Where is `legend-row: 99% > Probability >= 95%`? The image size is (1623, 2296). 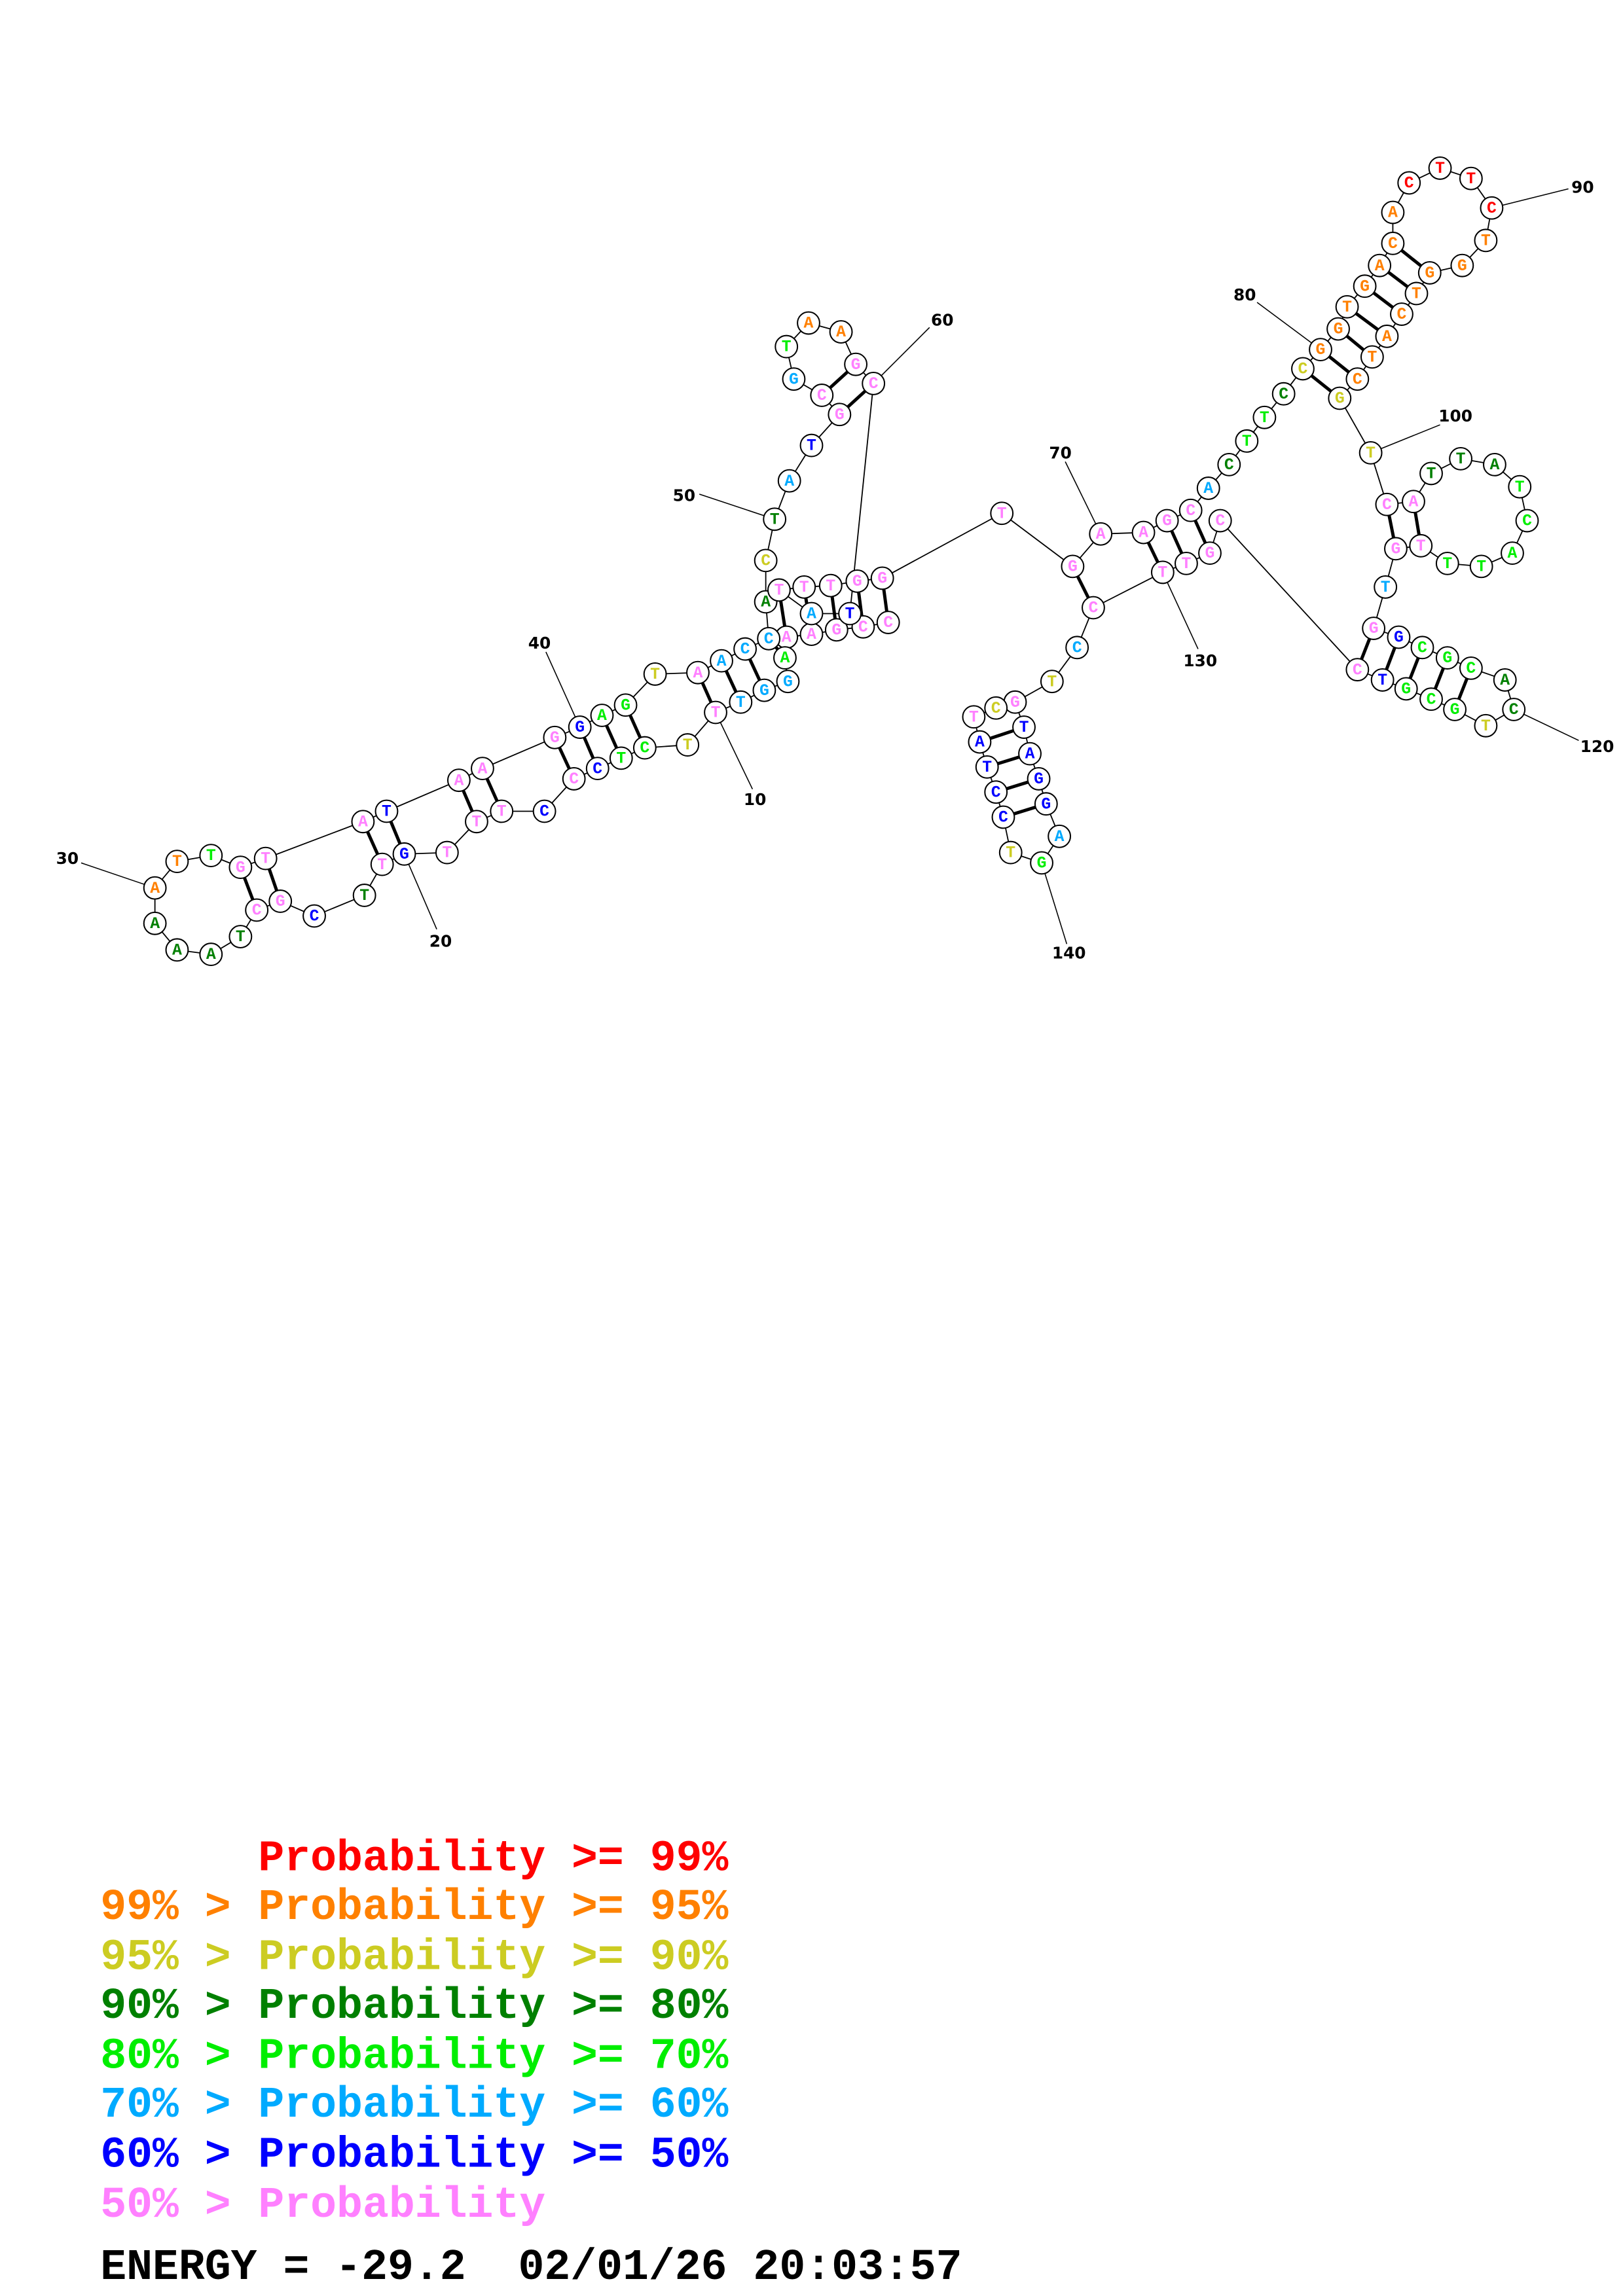
legend-row: 99% > Probability >= 95% is located at coordinates (414, 1907).